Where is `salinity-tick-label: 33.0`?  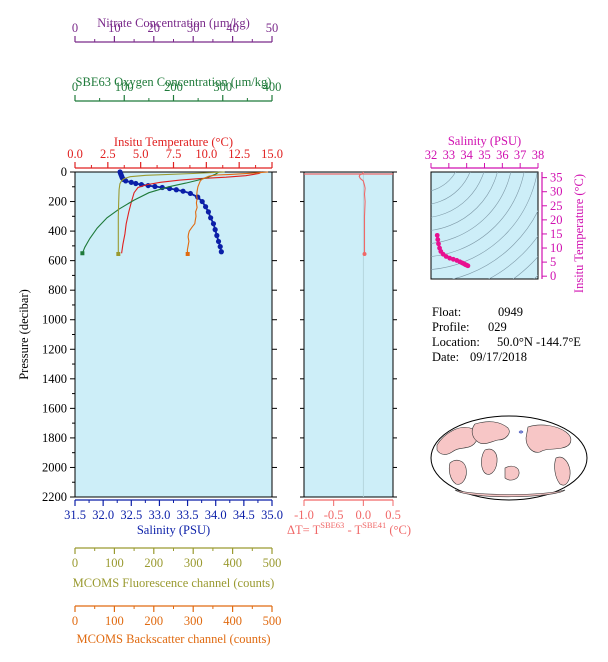
salinity-tick-label: 33.0 is located at coordinates (159, 515).